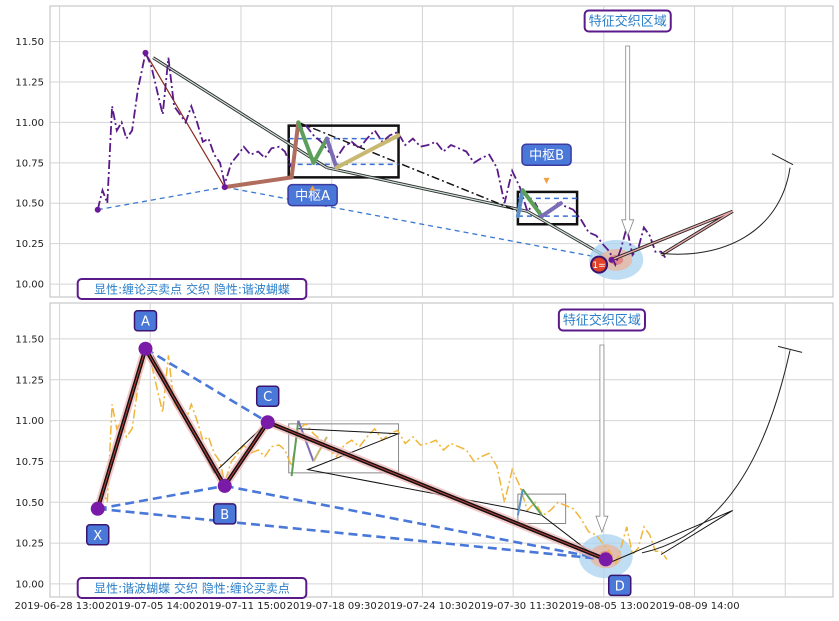 The height and width of the screenshot is (621, 839). What do you see at coordinates (29, 204) in the screenshot?
I see `top-ytick-label: 10.50` at bounding box center [29, 204].